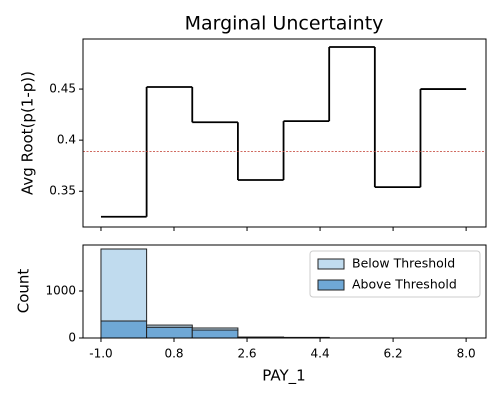 This screenshot has height=400, width=500. Describe the element at coordinates (62, 191) in the screenshot. I see `y-tick-label: 0.35` at that location.